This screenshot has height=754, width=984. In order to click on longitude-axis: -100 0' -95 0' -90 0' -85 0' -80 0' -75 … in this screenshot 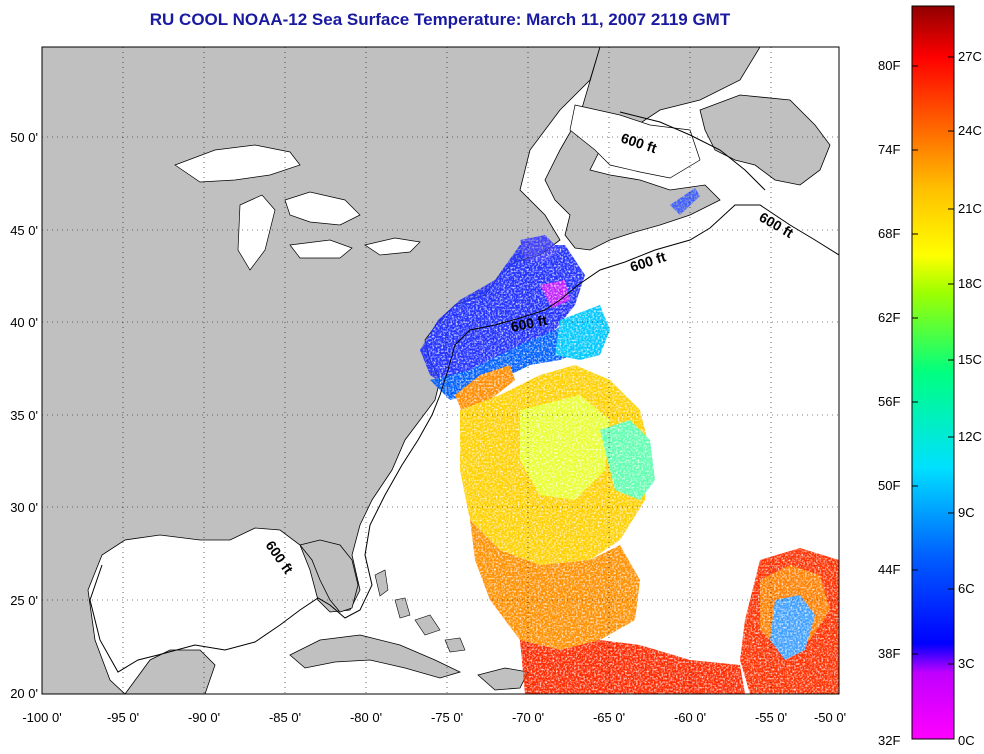, I will do `click(434, 717)`.